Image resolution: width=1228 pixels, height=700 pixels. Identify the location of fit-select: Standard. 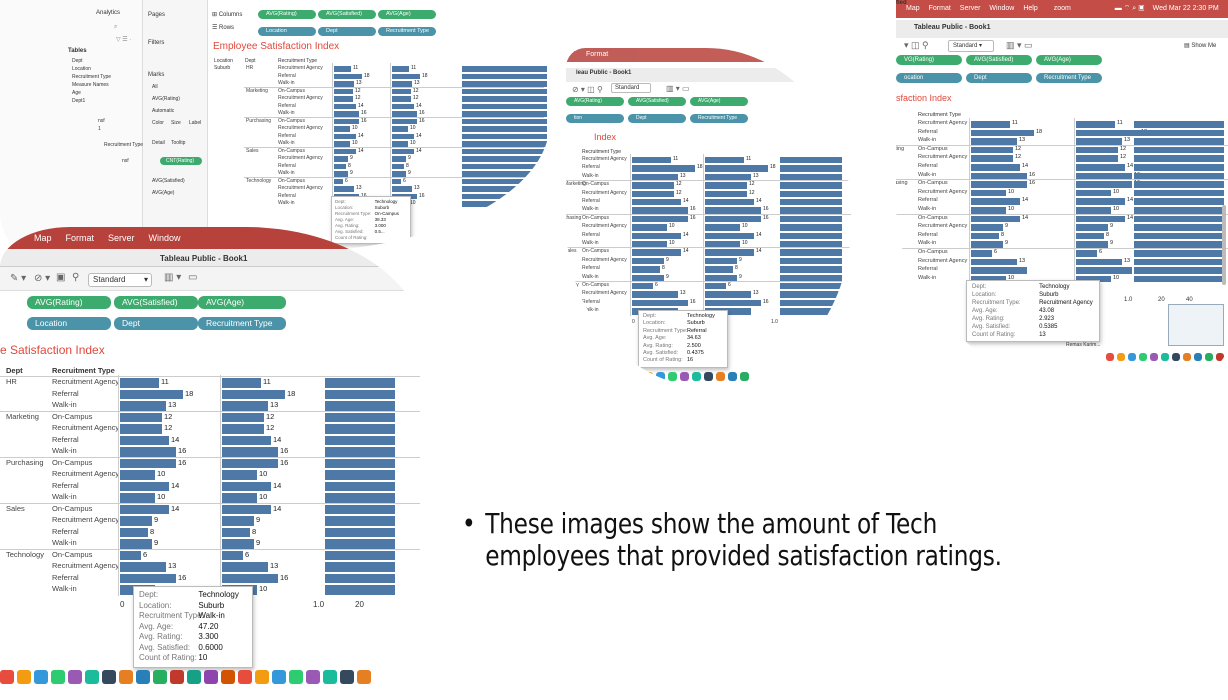
(631, 88).